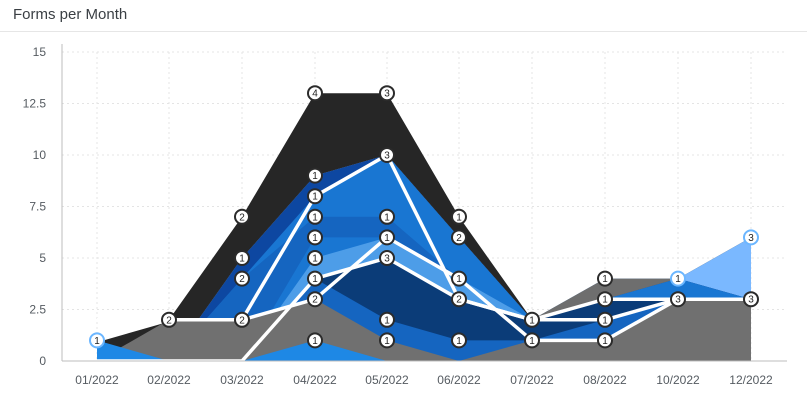 The height and width of the screenshot is (408, 807). Describe the element at coordinates (35, 104) in the screenshot. I see `y-tick-label: 12.5` at that location.